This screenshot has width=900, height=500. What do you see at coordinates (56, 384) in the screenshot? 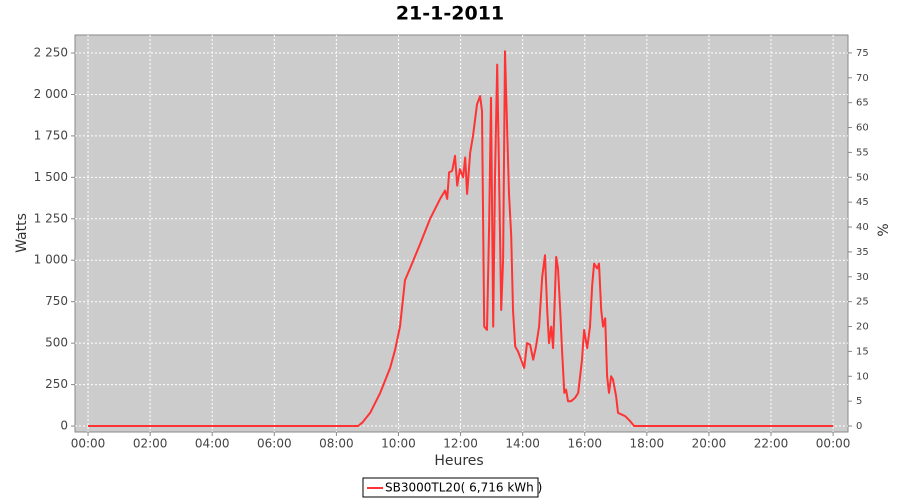
I see `y-tick-label: 250` at bounding box center [56, 384].